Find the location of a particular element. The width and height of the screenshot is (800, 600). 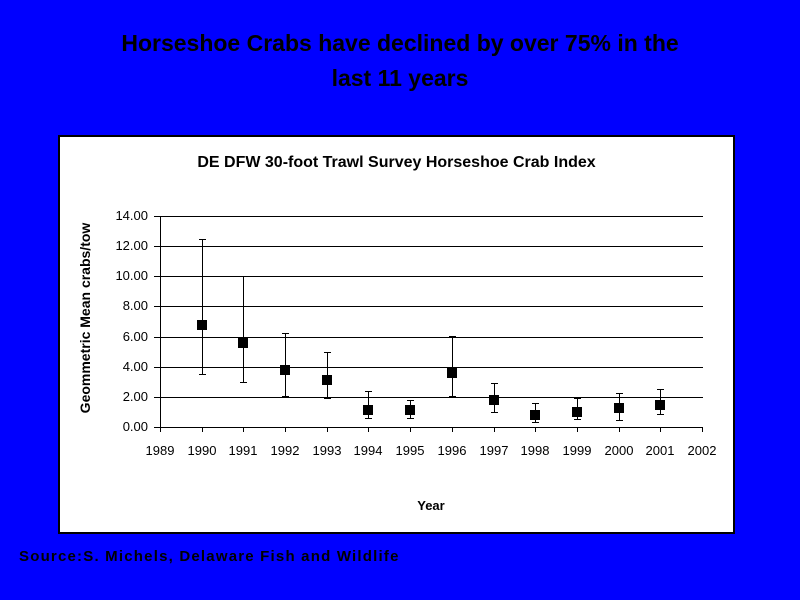

x-axis-label: Year is located at coordinates (431, 505).